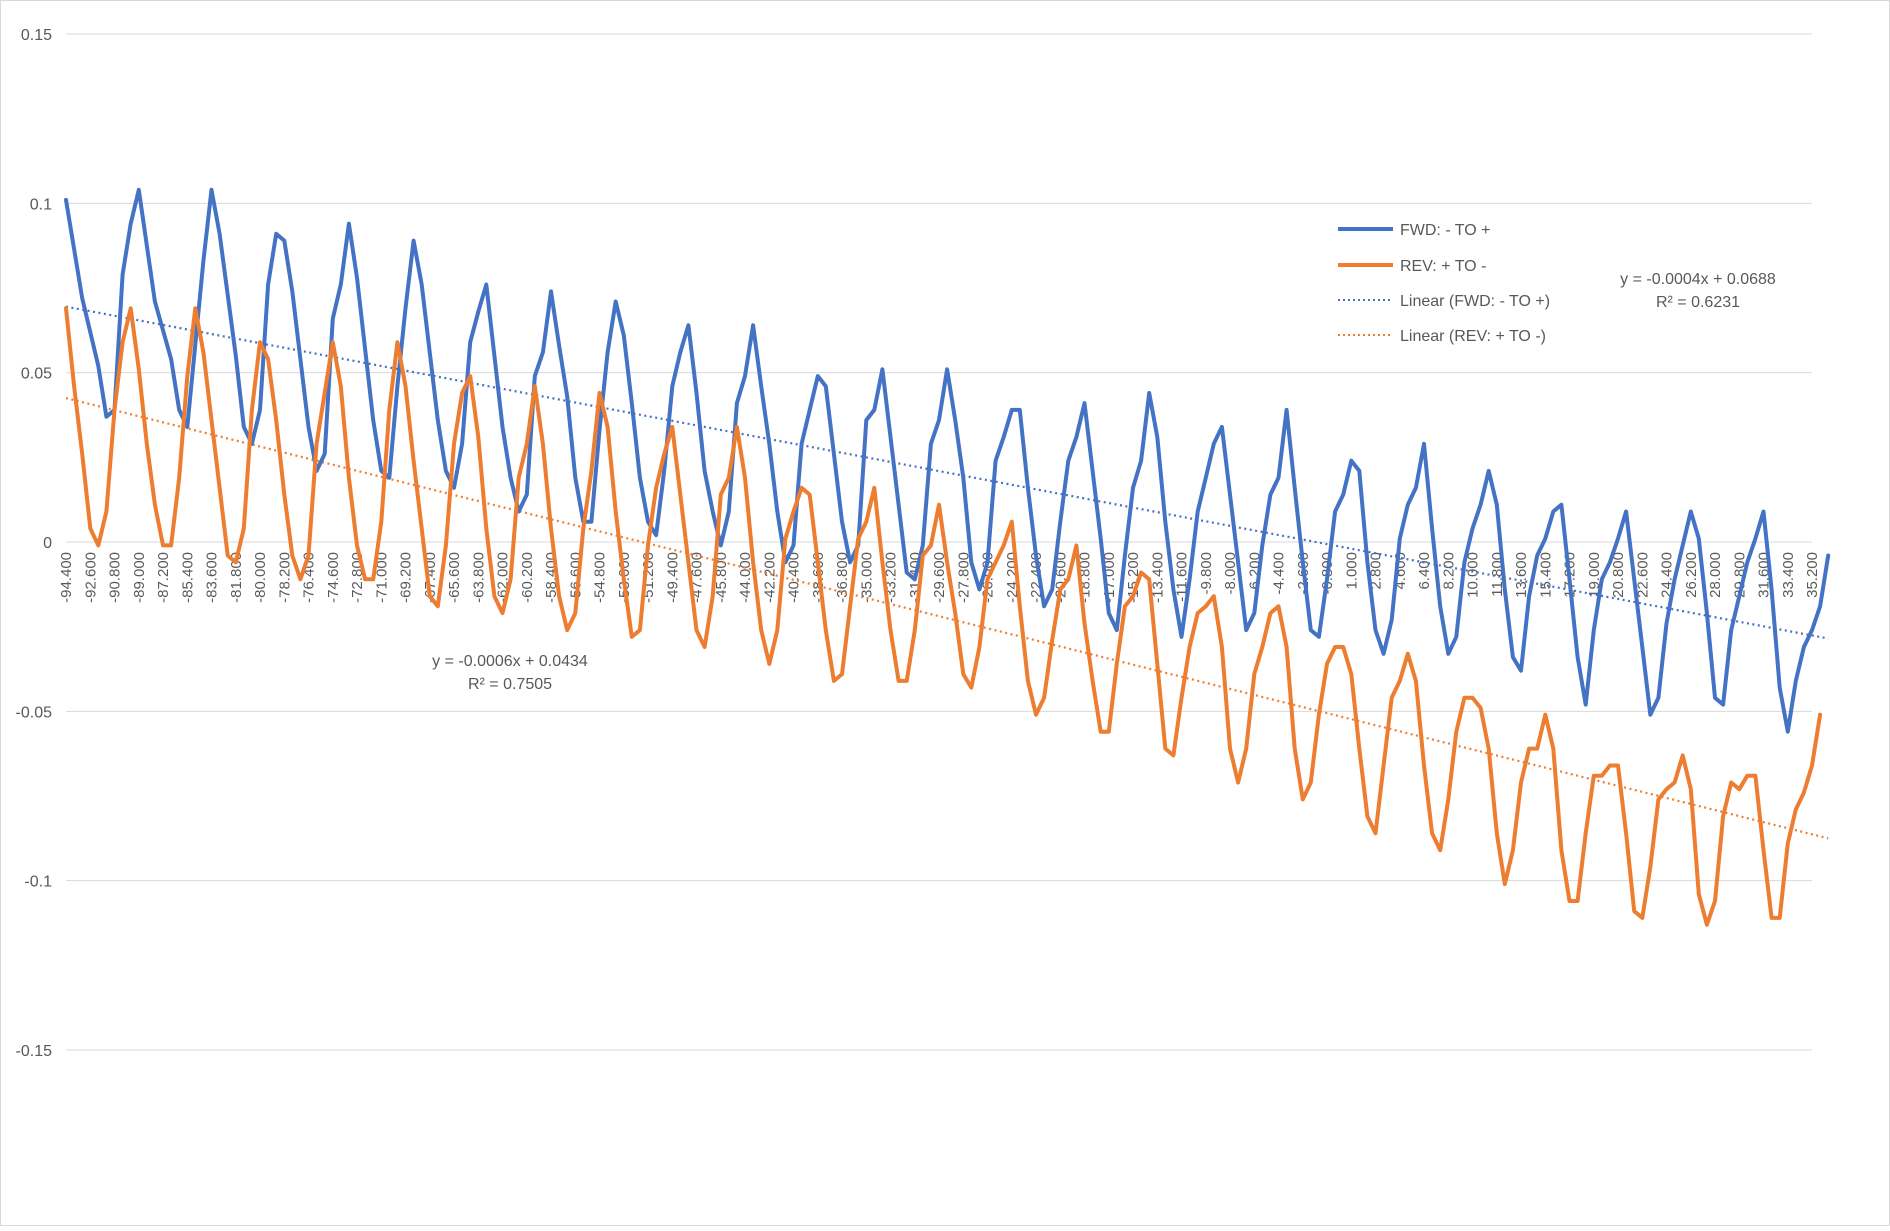  What do you see at coordinates (794, 577) in the screenshot?
I see `x-tick-label: -40.400` at bounding box center [794, 577].